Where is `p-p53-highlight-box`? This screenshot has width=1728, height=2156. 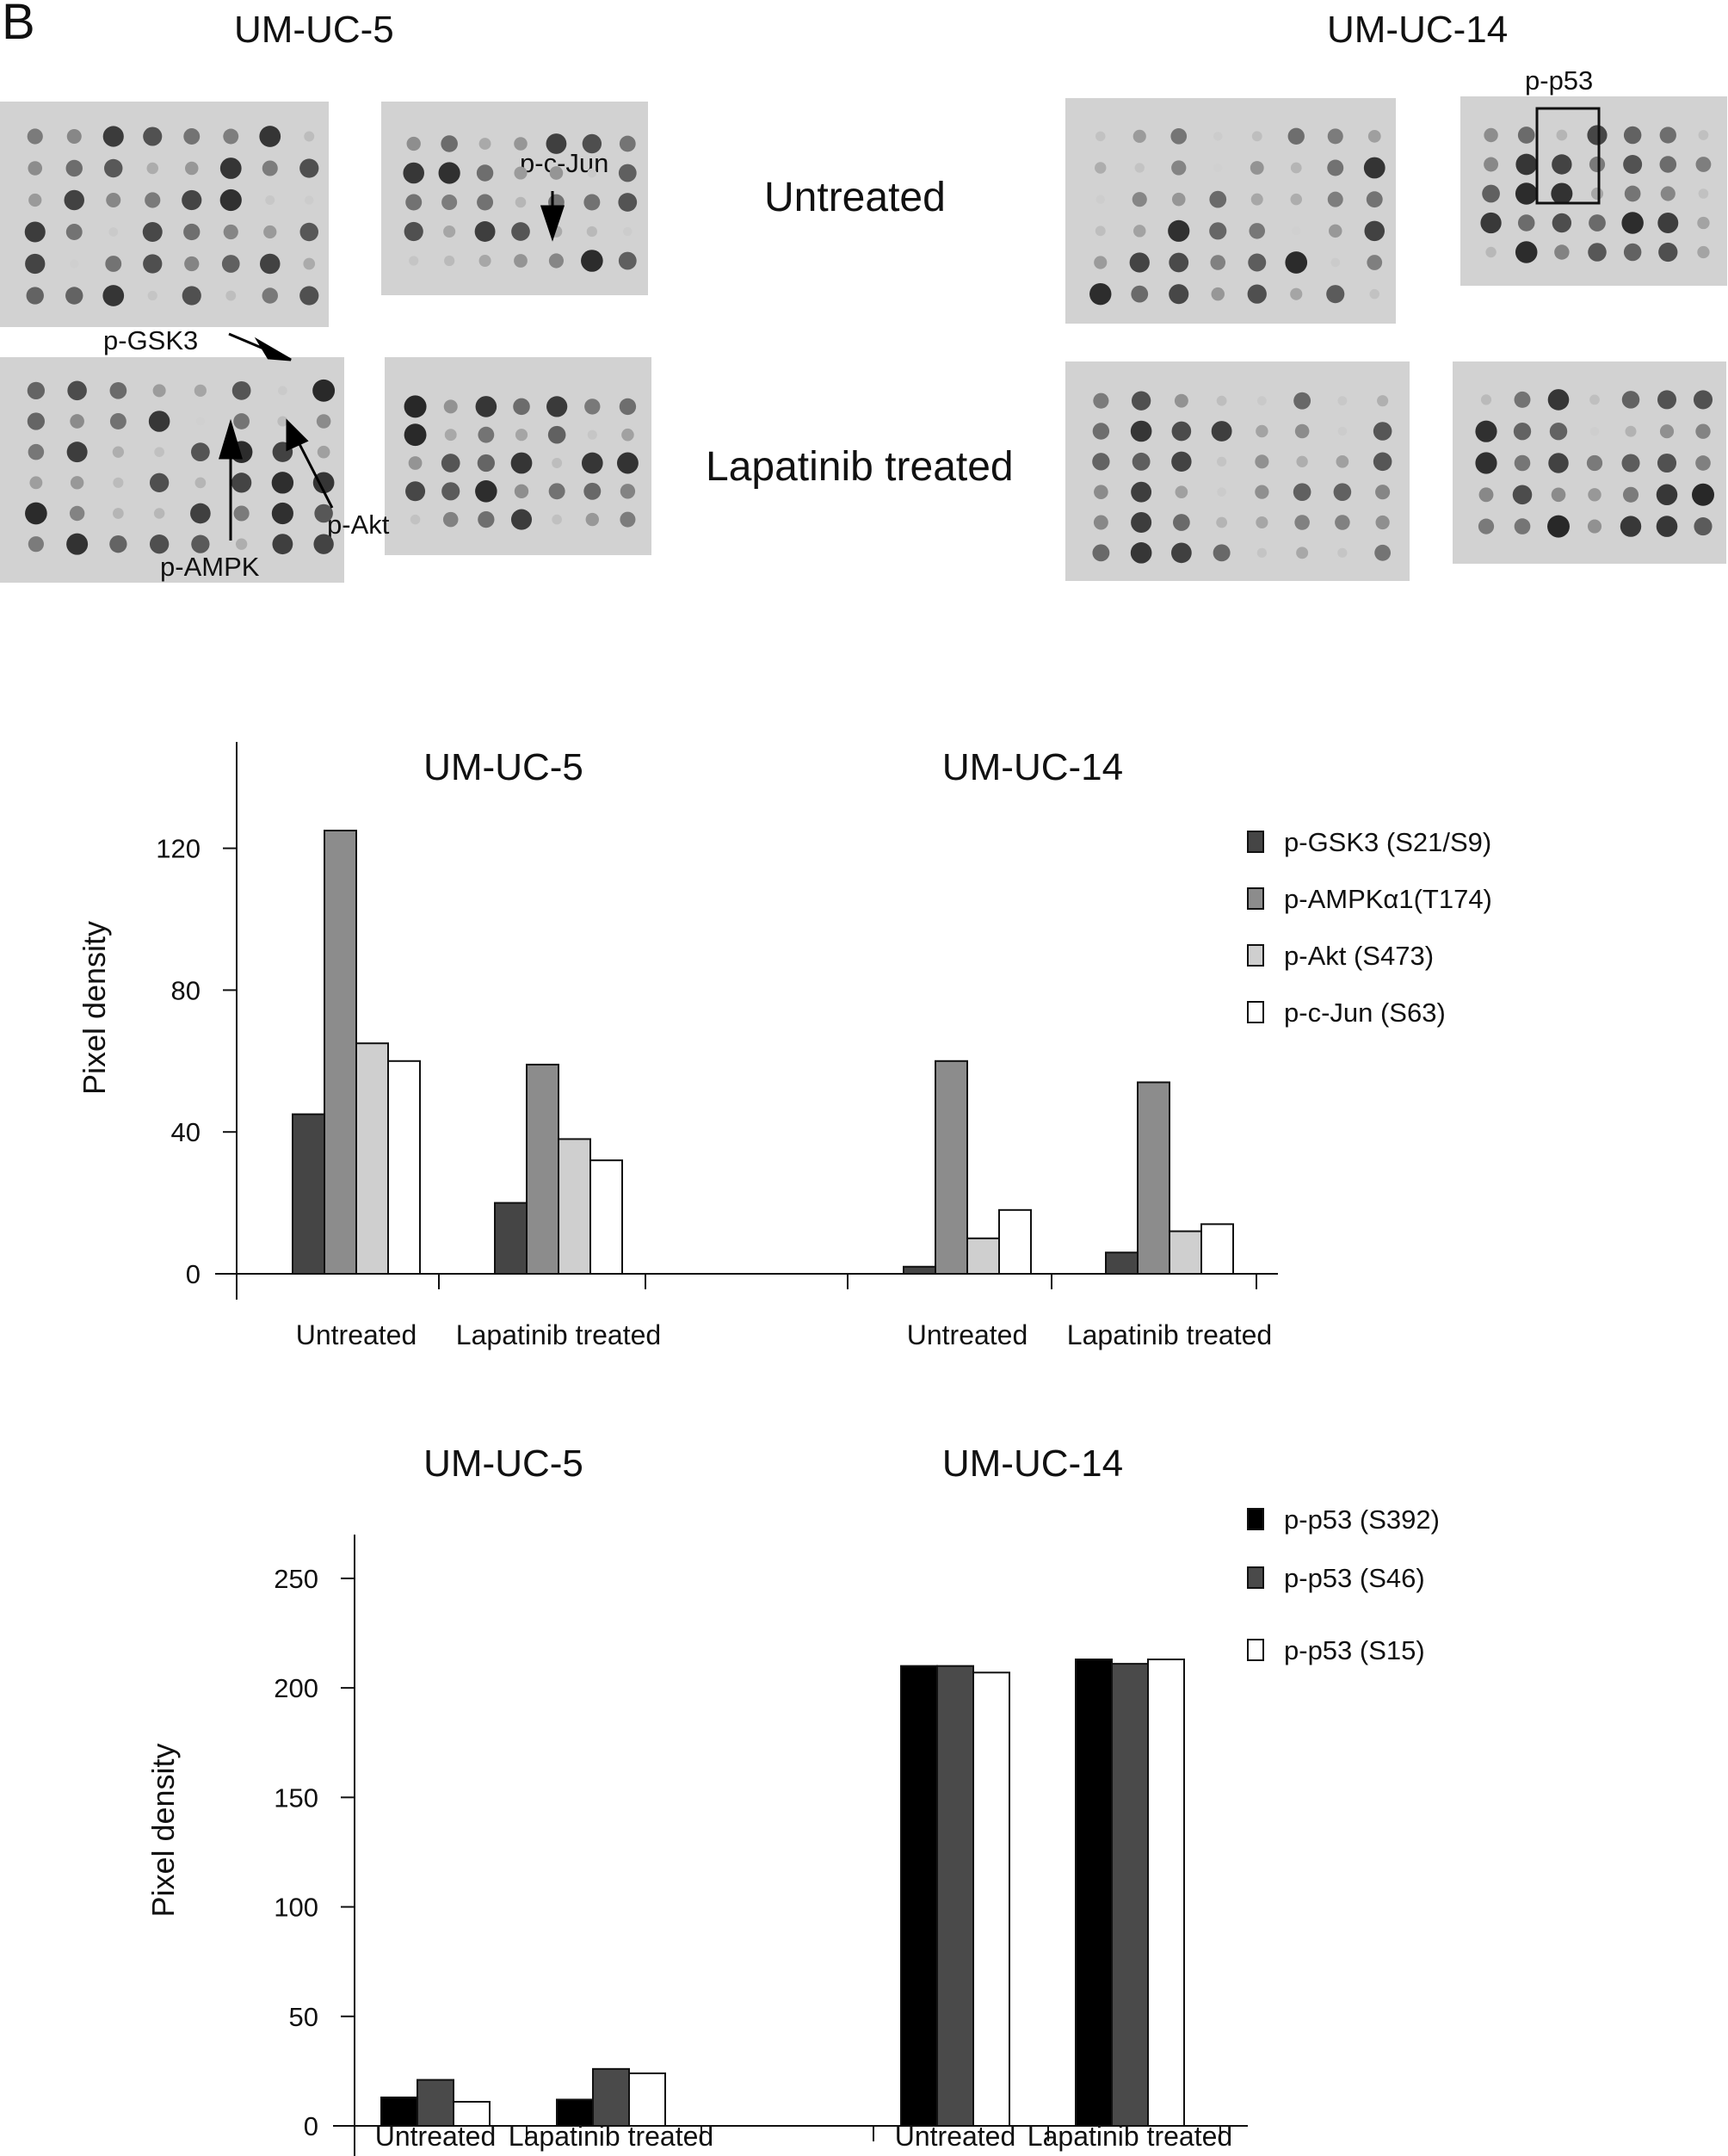 p-p53-highlight-box is located at coordinates (1568, 156).